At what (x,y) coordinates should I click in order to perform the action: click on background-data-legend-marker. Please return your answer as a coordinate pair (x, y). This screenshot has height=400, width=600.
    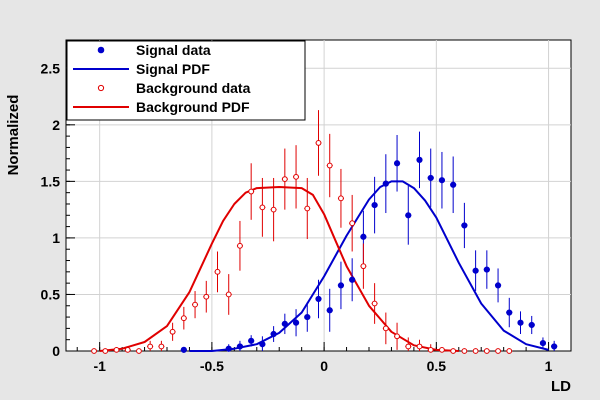
    Looking at the image, I should click on (101, 88).